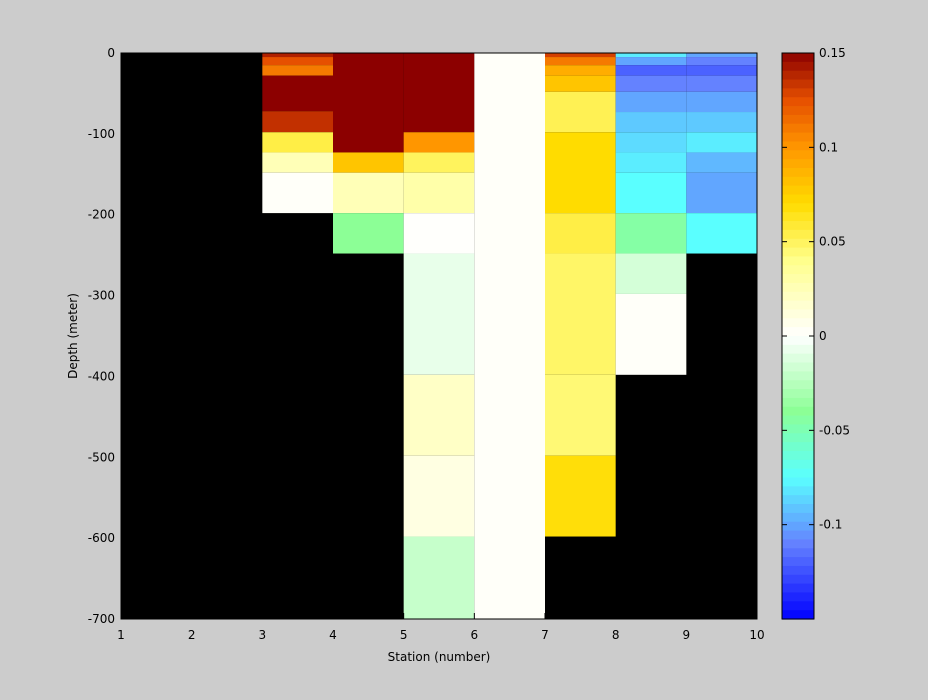 The image size is (928, 700). Describe the element at coordinates (439, 657) in the screenshot. I see `x-axis-label: Station (number)` at that location.